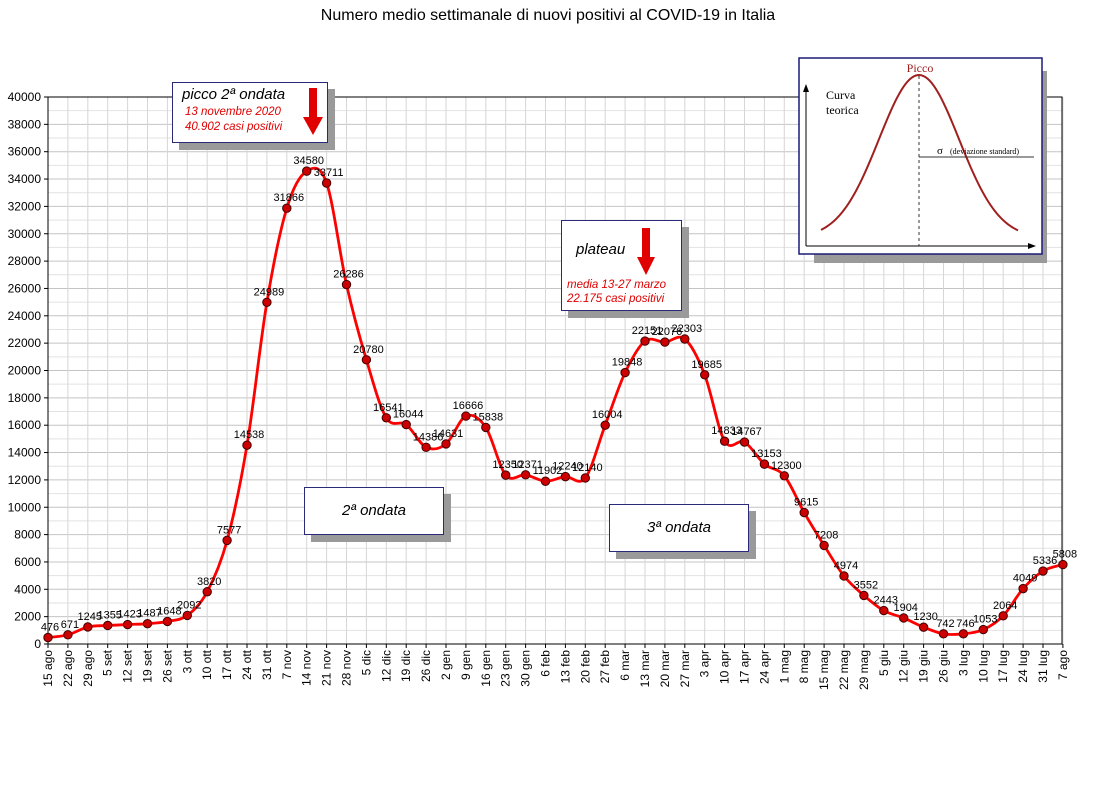  I want to click on x-tick-label: 26 giu, so click(944, 666).